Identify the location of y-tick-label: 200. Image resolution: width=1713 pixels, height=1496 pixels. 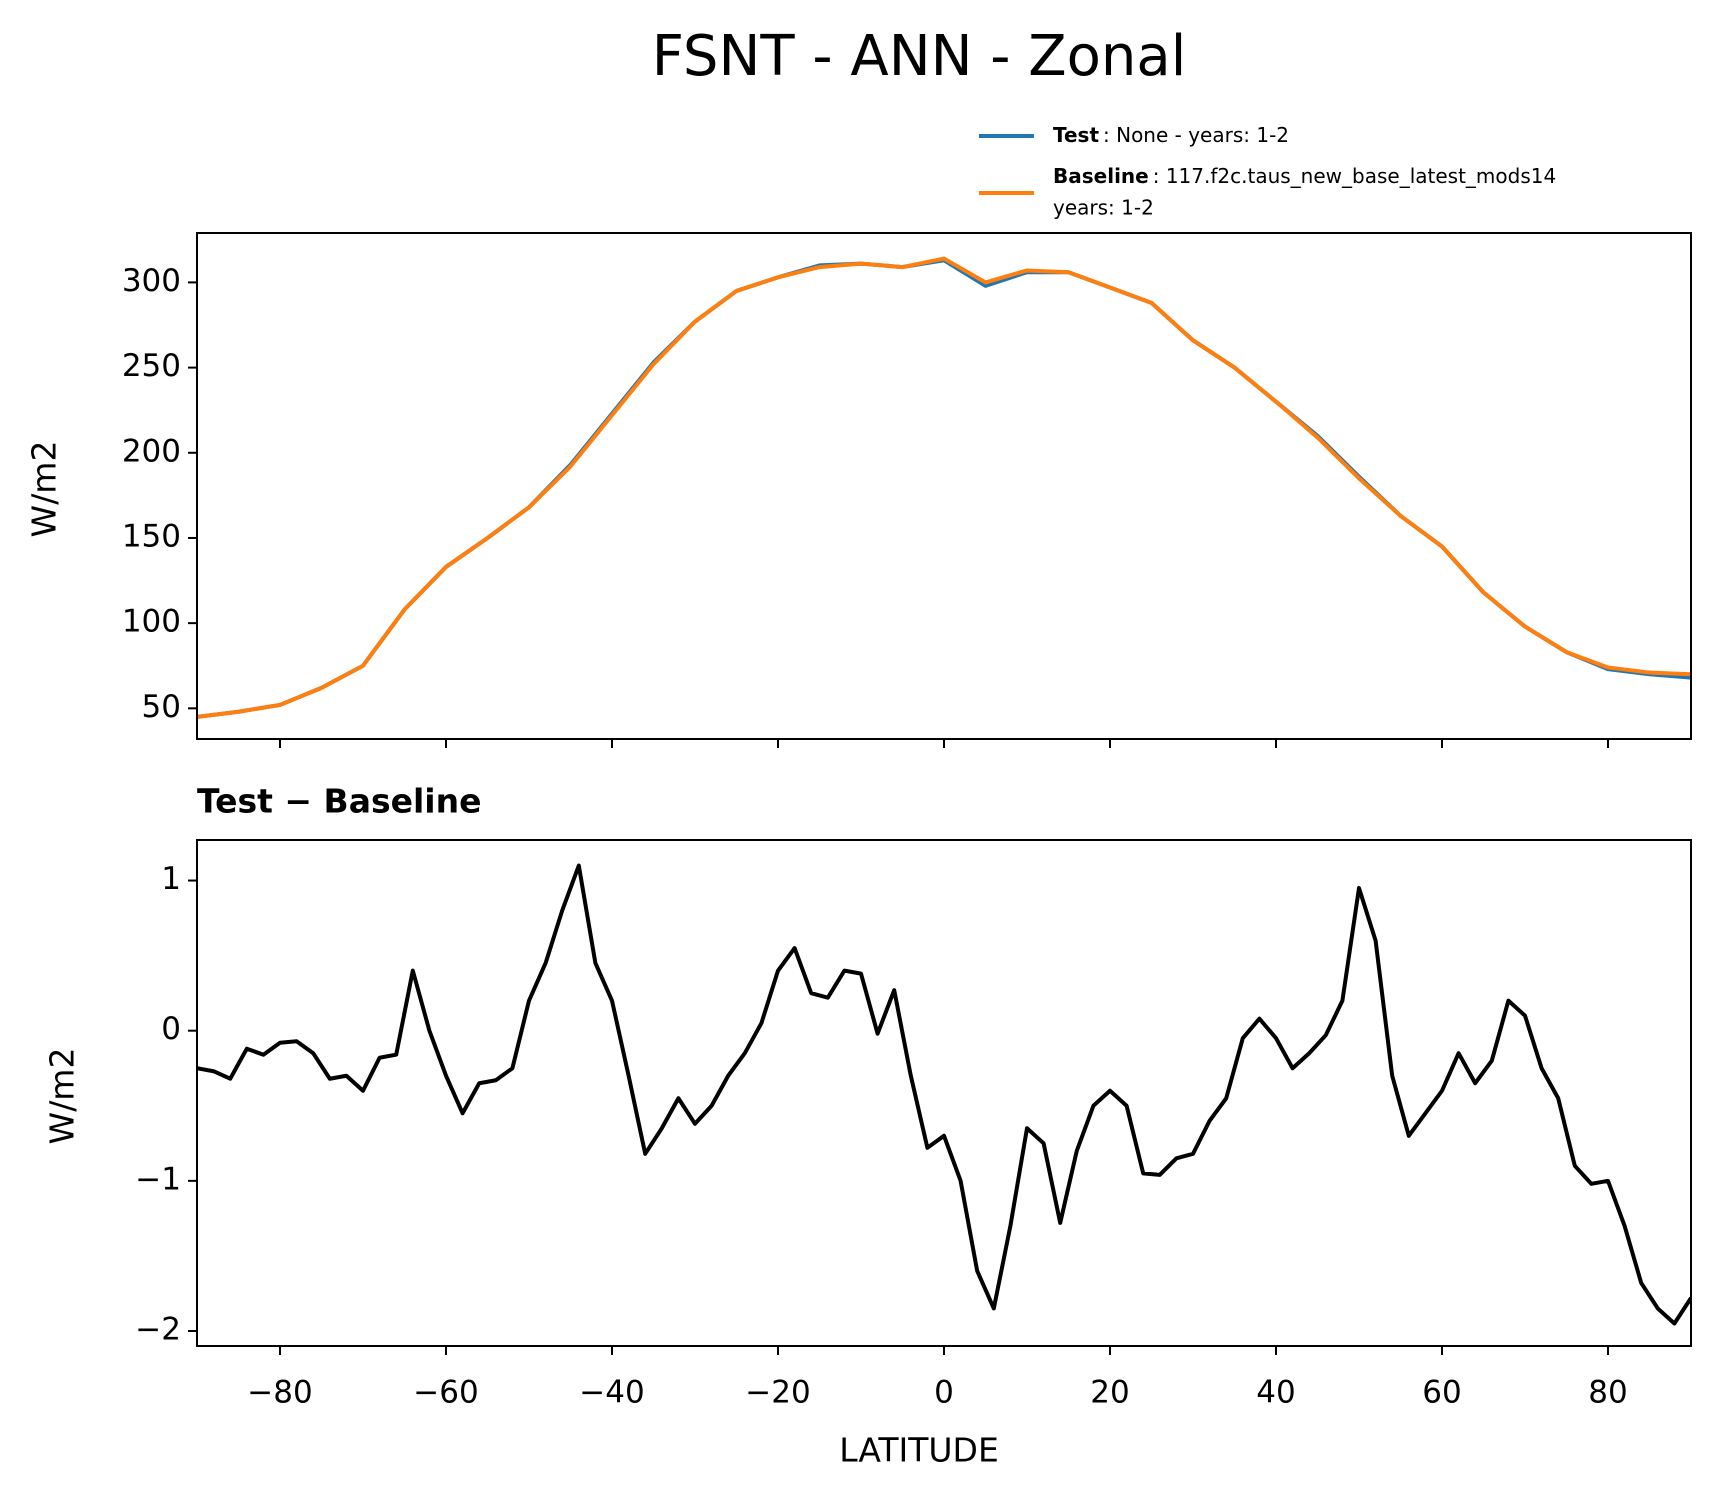
(151, 451).